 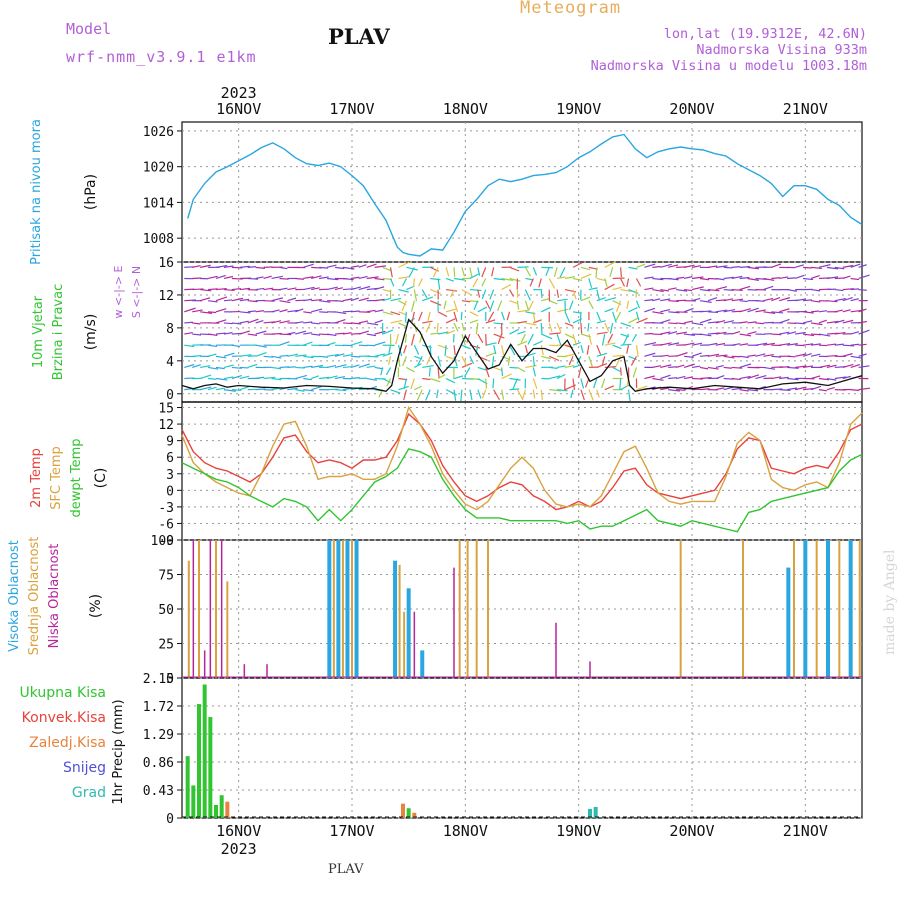 What do you see at coordinates (244, 671) in the screenshot?
I see `cloud-bar-low` at bounding box center [244, 671].